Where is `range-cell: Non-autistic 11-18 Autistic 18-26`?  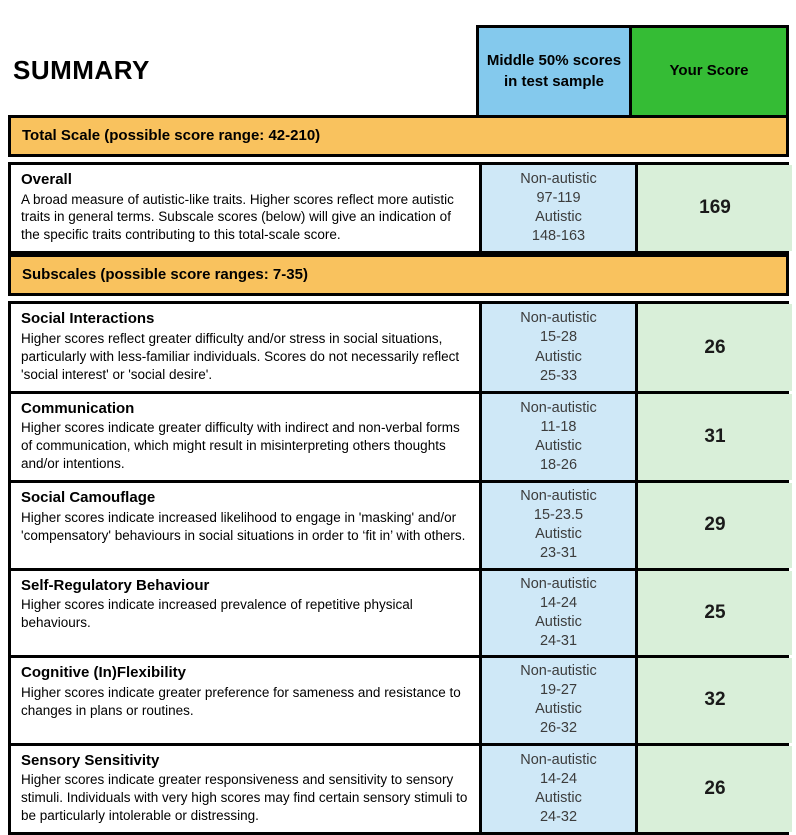
range-cell: Non-autistic 11-18 Autistic 18-26 is located at coordinates (557, 437).